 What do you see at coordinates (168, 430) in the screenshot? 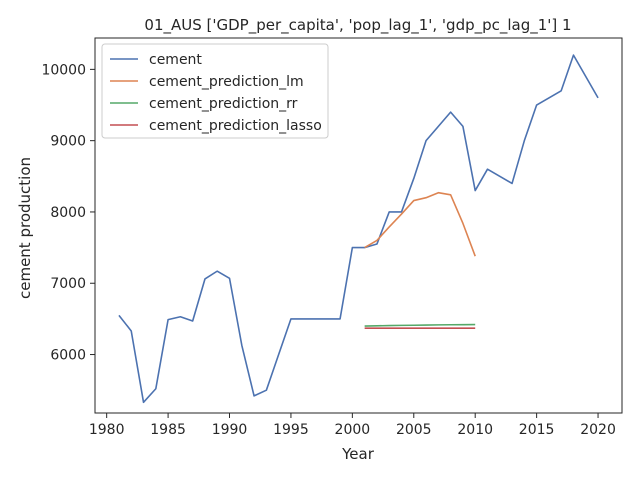
I see `x-tick-label: 1985` at bounding box center [168, 430].